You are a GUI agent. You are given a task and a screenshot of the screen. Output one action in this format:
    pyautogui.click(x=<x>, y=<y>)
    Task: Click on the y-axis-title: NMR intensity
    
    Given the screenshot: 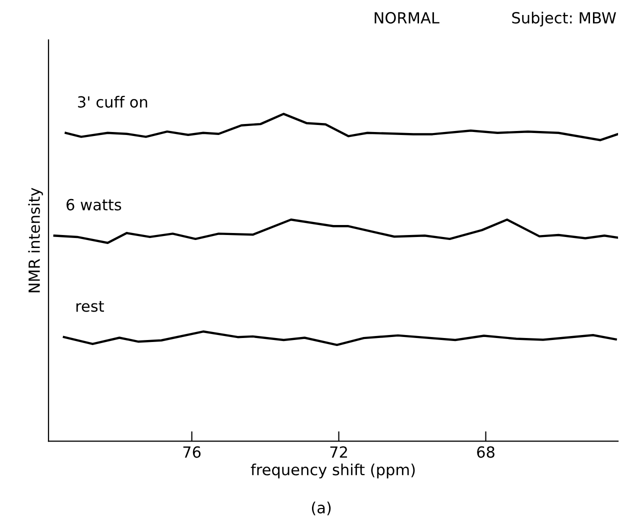 What is the action you would take?
    pyautogui.click(x=35, y=240)
    